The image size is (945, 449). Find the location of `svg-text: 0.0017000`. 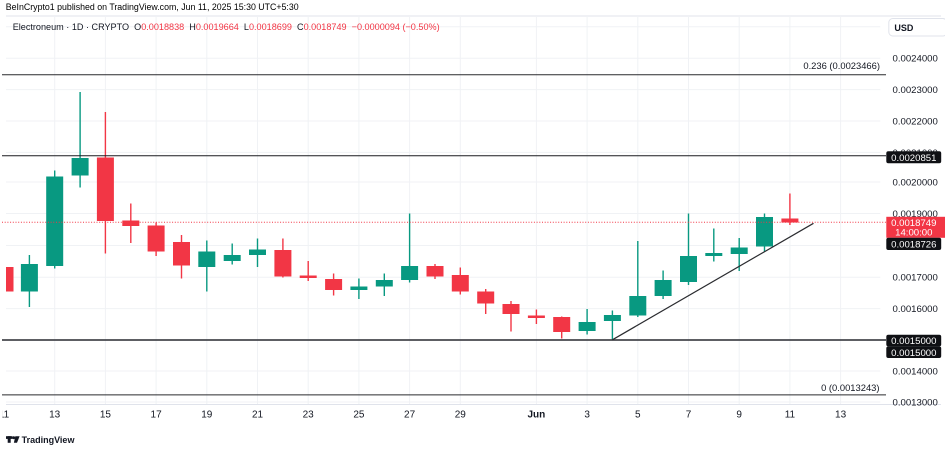

svg-text: 0.0017000 is located at coordinates (915, 278).